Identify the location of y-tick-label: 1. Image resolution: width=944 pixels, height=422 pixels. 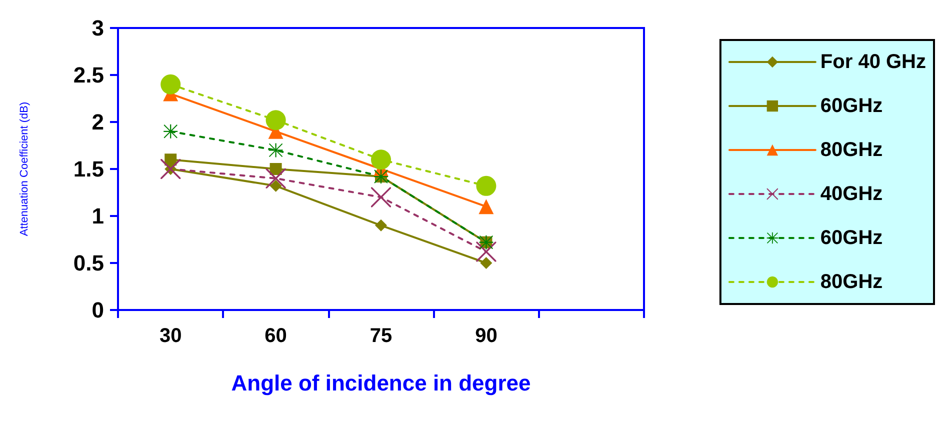
(98, 216).